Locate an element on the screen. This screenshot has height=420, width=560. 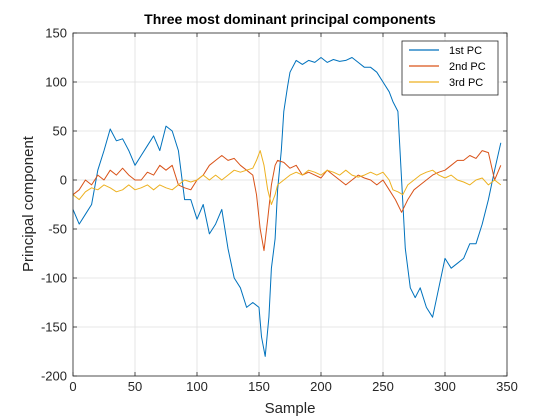
x-tick-label: 250 is located at coordinates (383, 386).